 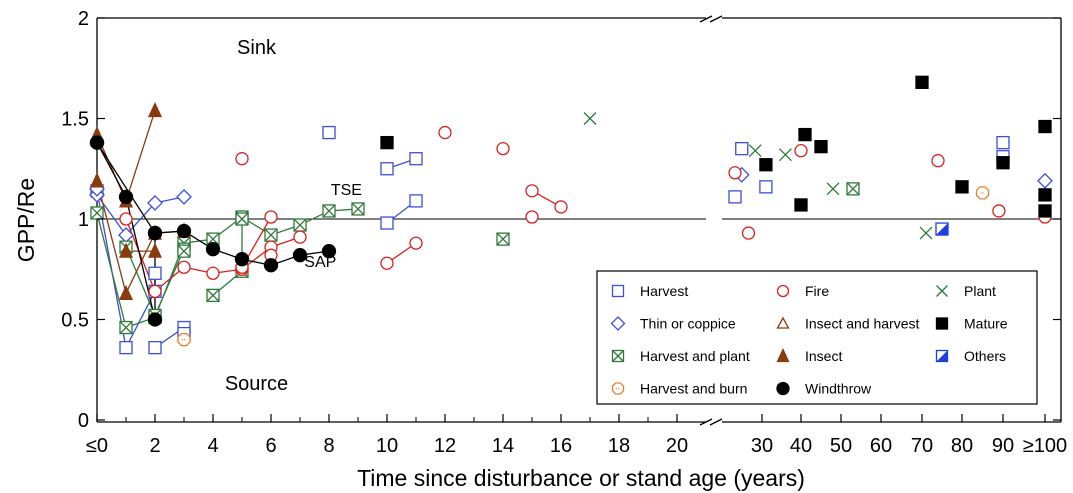 What do you see at coordinates (664, 291) in the screenshot?
I see `legend-label: Harvest` at bounding box center [664, 291].